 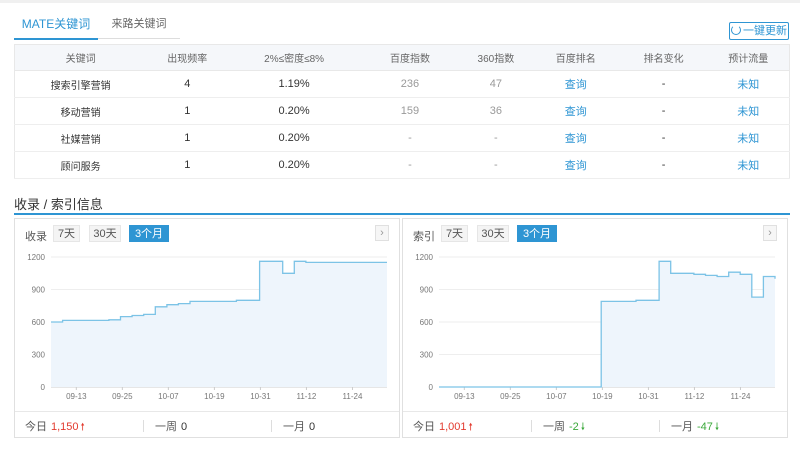 I want to click on x-tick-label: 11-24, so click(x=741, y=396).